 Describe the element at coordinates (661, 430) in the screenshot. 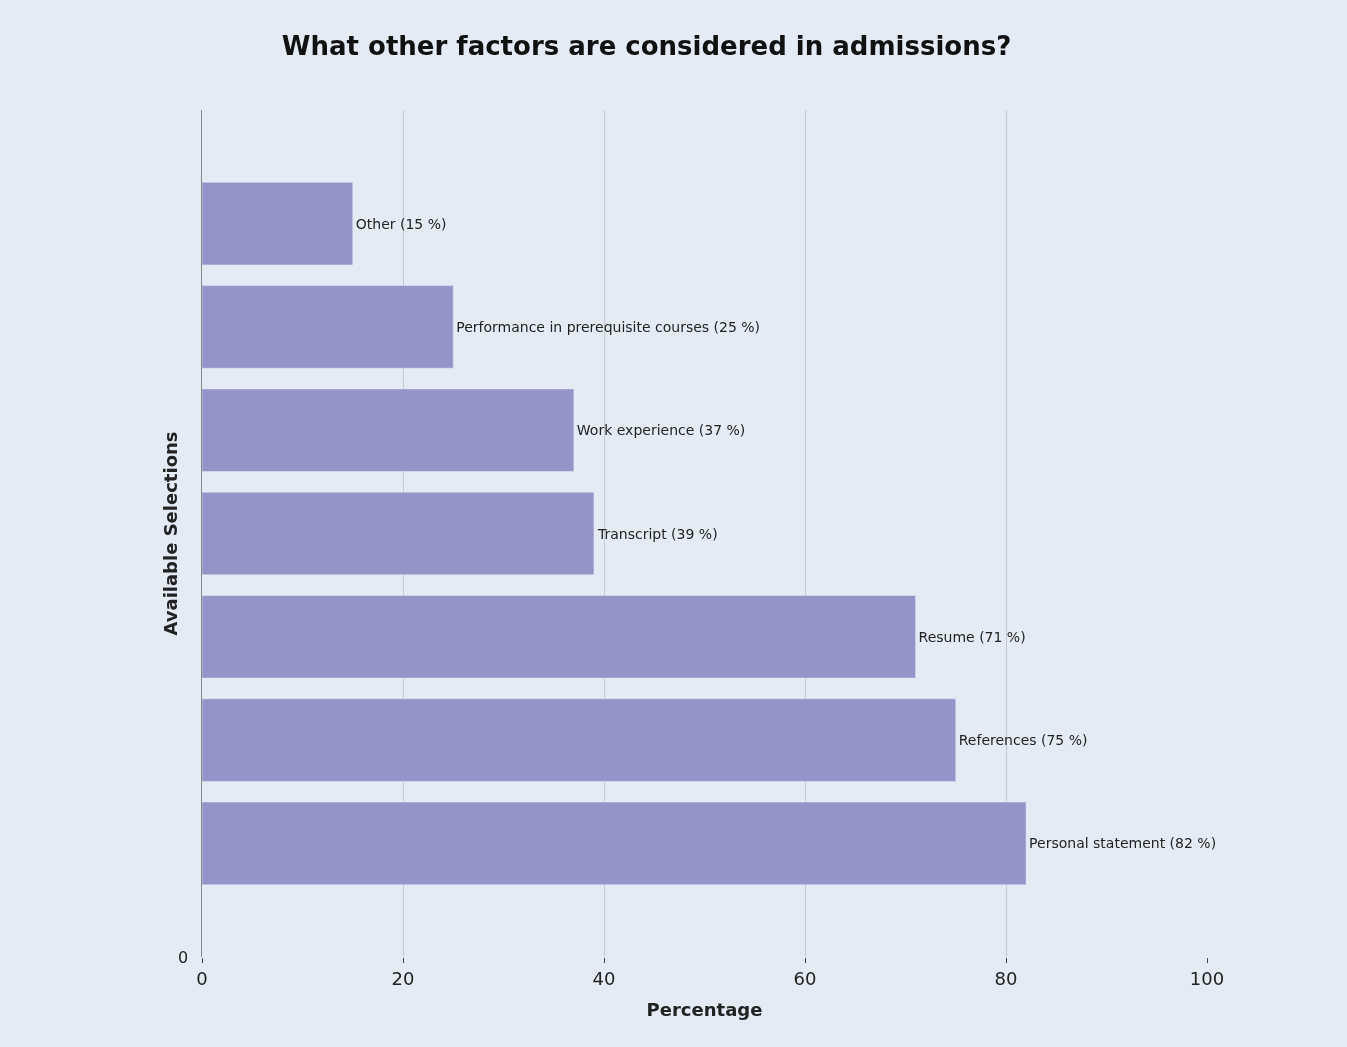

I see `data-label: Work experience (37 %)` at that location.